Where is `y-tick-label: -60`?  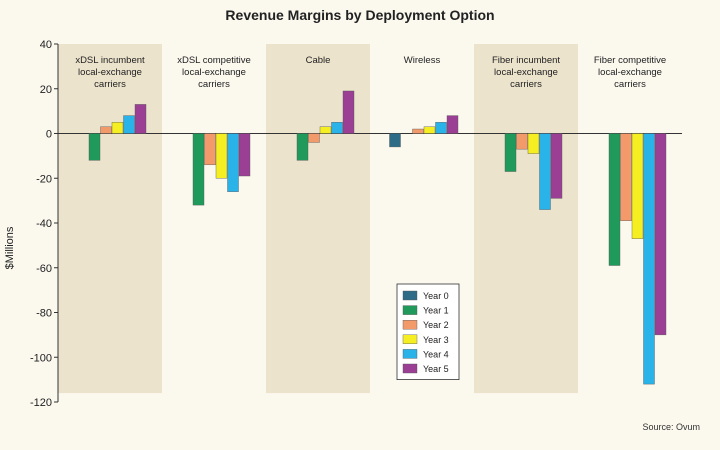 y-tick-label: -60 is located at coordinates (44, 269).